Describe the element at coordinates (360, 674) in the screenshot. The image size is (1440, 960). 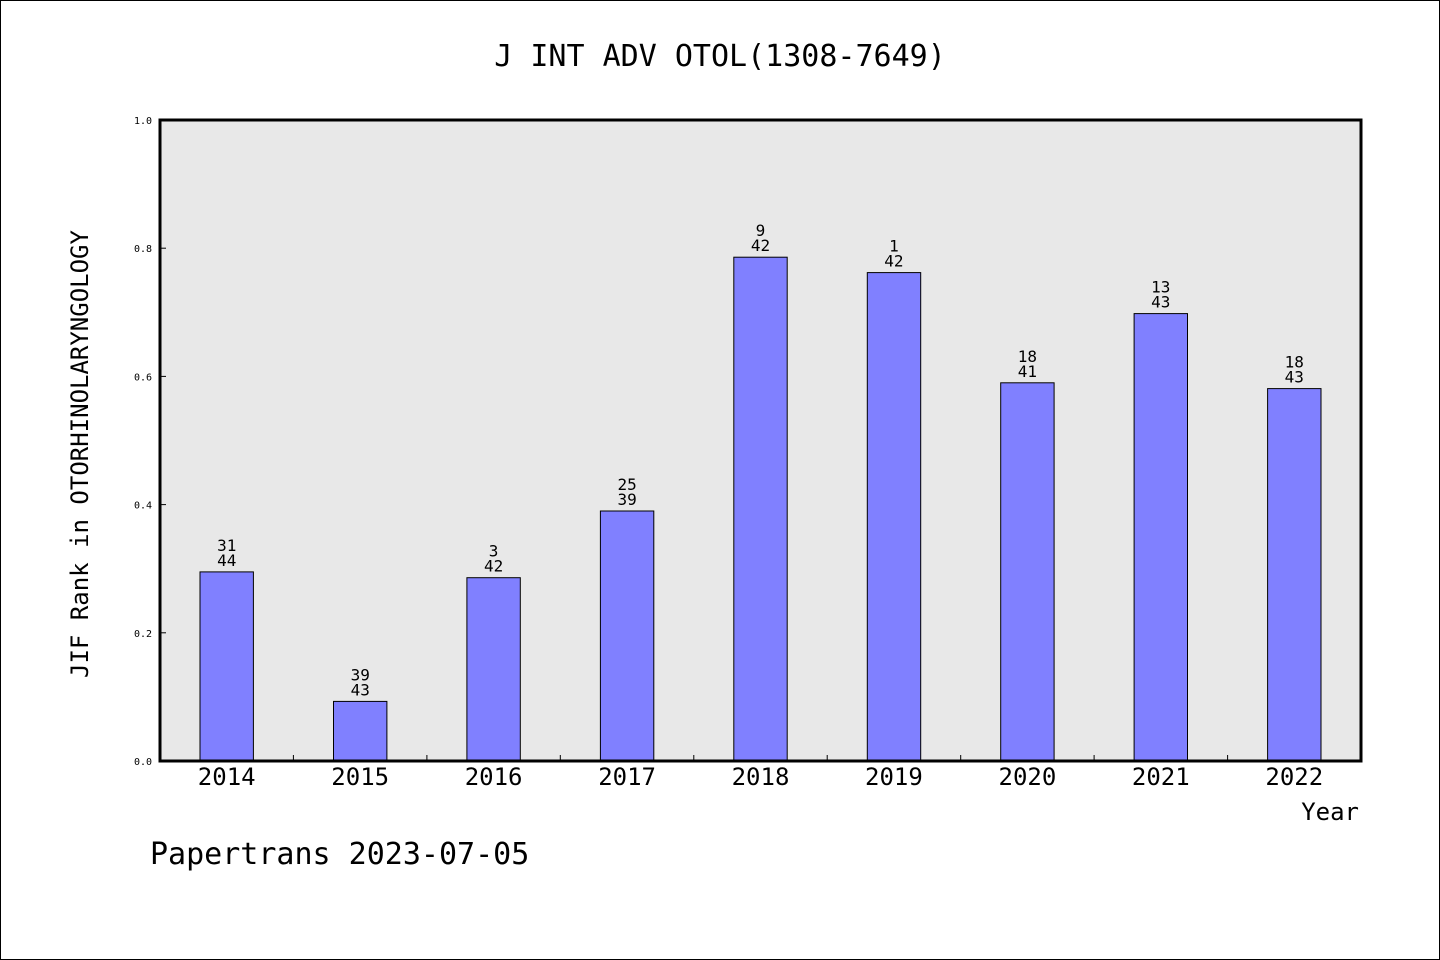
I see `bar-label-rank-2015: 39` at that location.